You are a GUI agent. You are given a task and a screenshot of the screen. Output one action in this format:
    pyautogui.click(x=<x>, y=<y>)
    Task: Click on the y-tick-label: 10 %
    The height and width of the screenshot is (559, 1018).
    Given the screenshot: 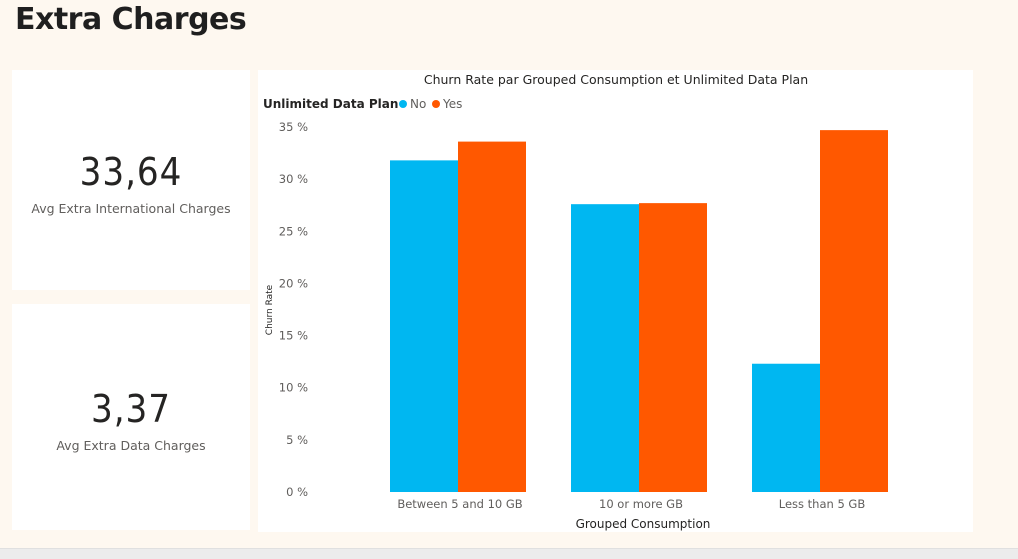 What is the action you would take?
    pyautogui.click(x=293, y=388)
    